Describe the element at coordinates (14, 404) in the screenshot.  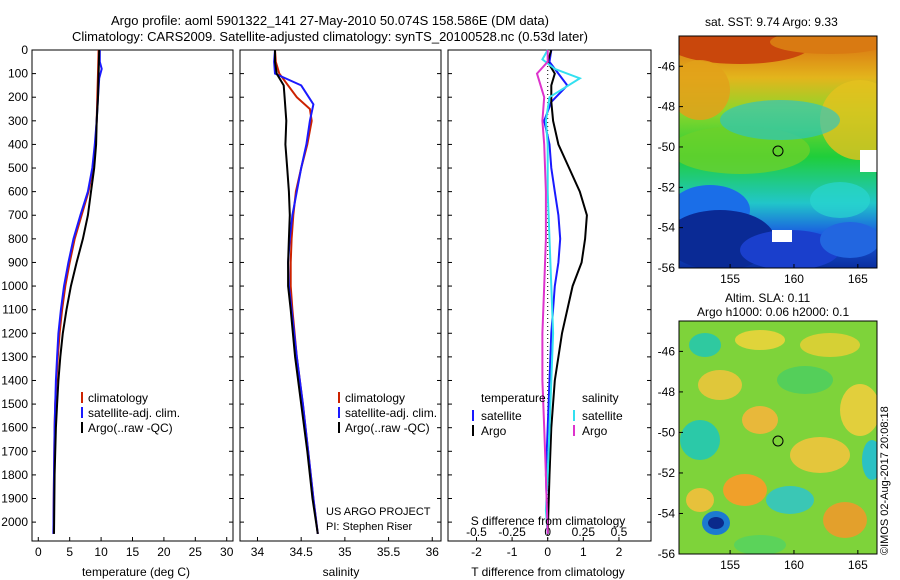
I see `depth-tick-label: 1500` at that location.